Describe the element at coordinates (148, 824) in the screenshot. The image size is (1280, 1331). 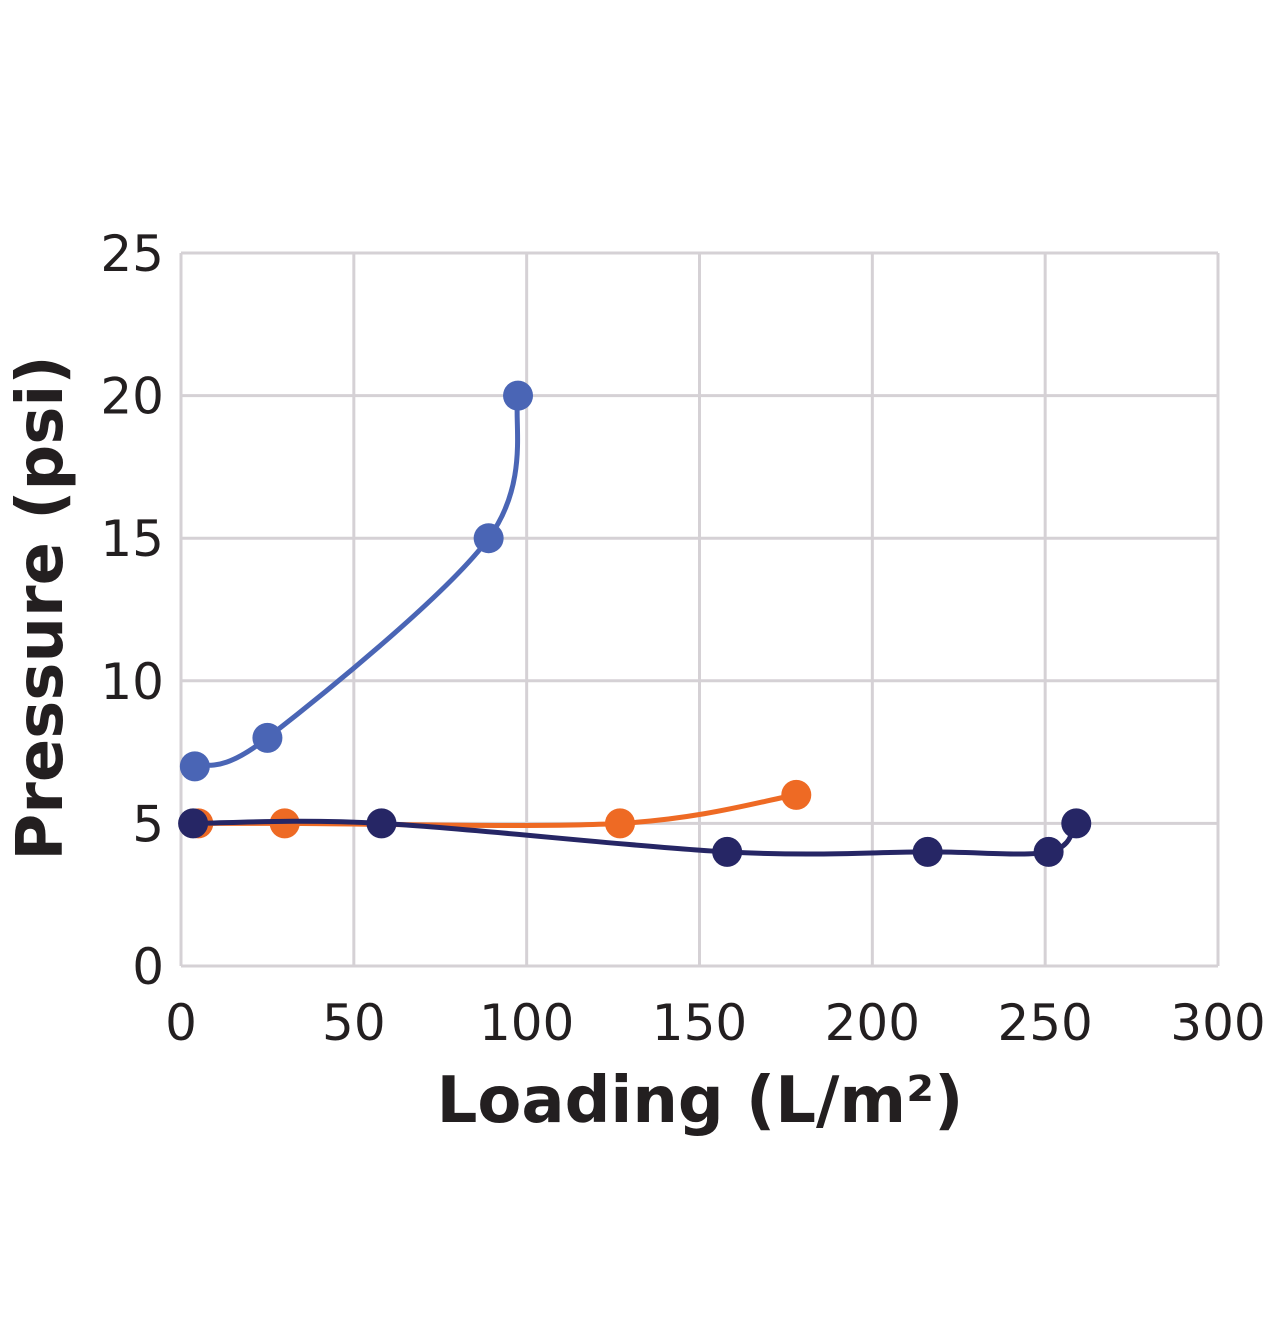
I see `y-tick-label: 5` at that location.